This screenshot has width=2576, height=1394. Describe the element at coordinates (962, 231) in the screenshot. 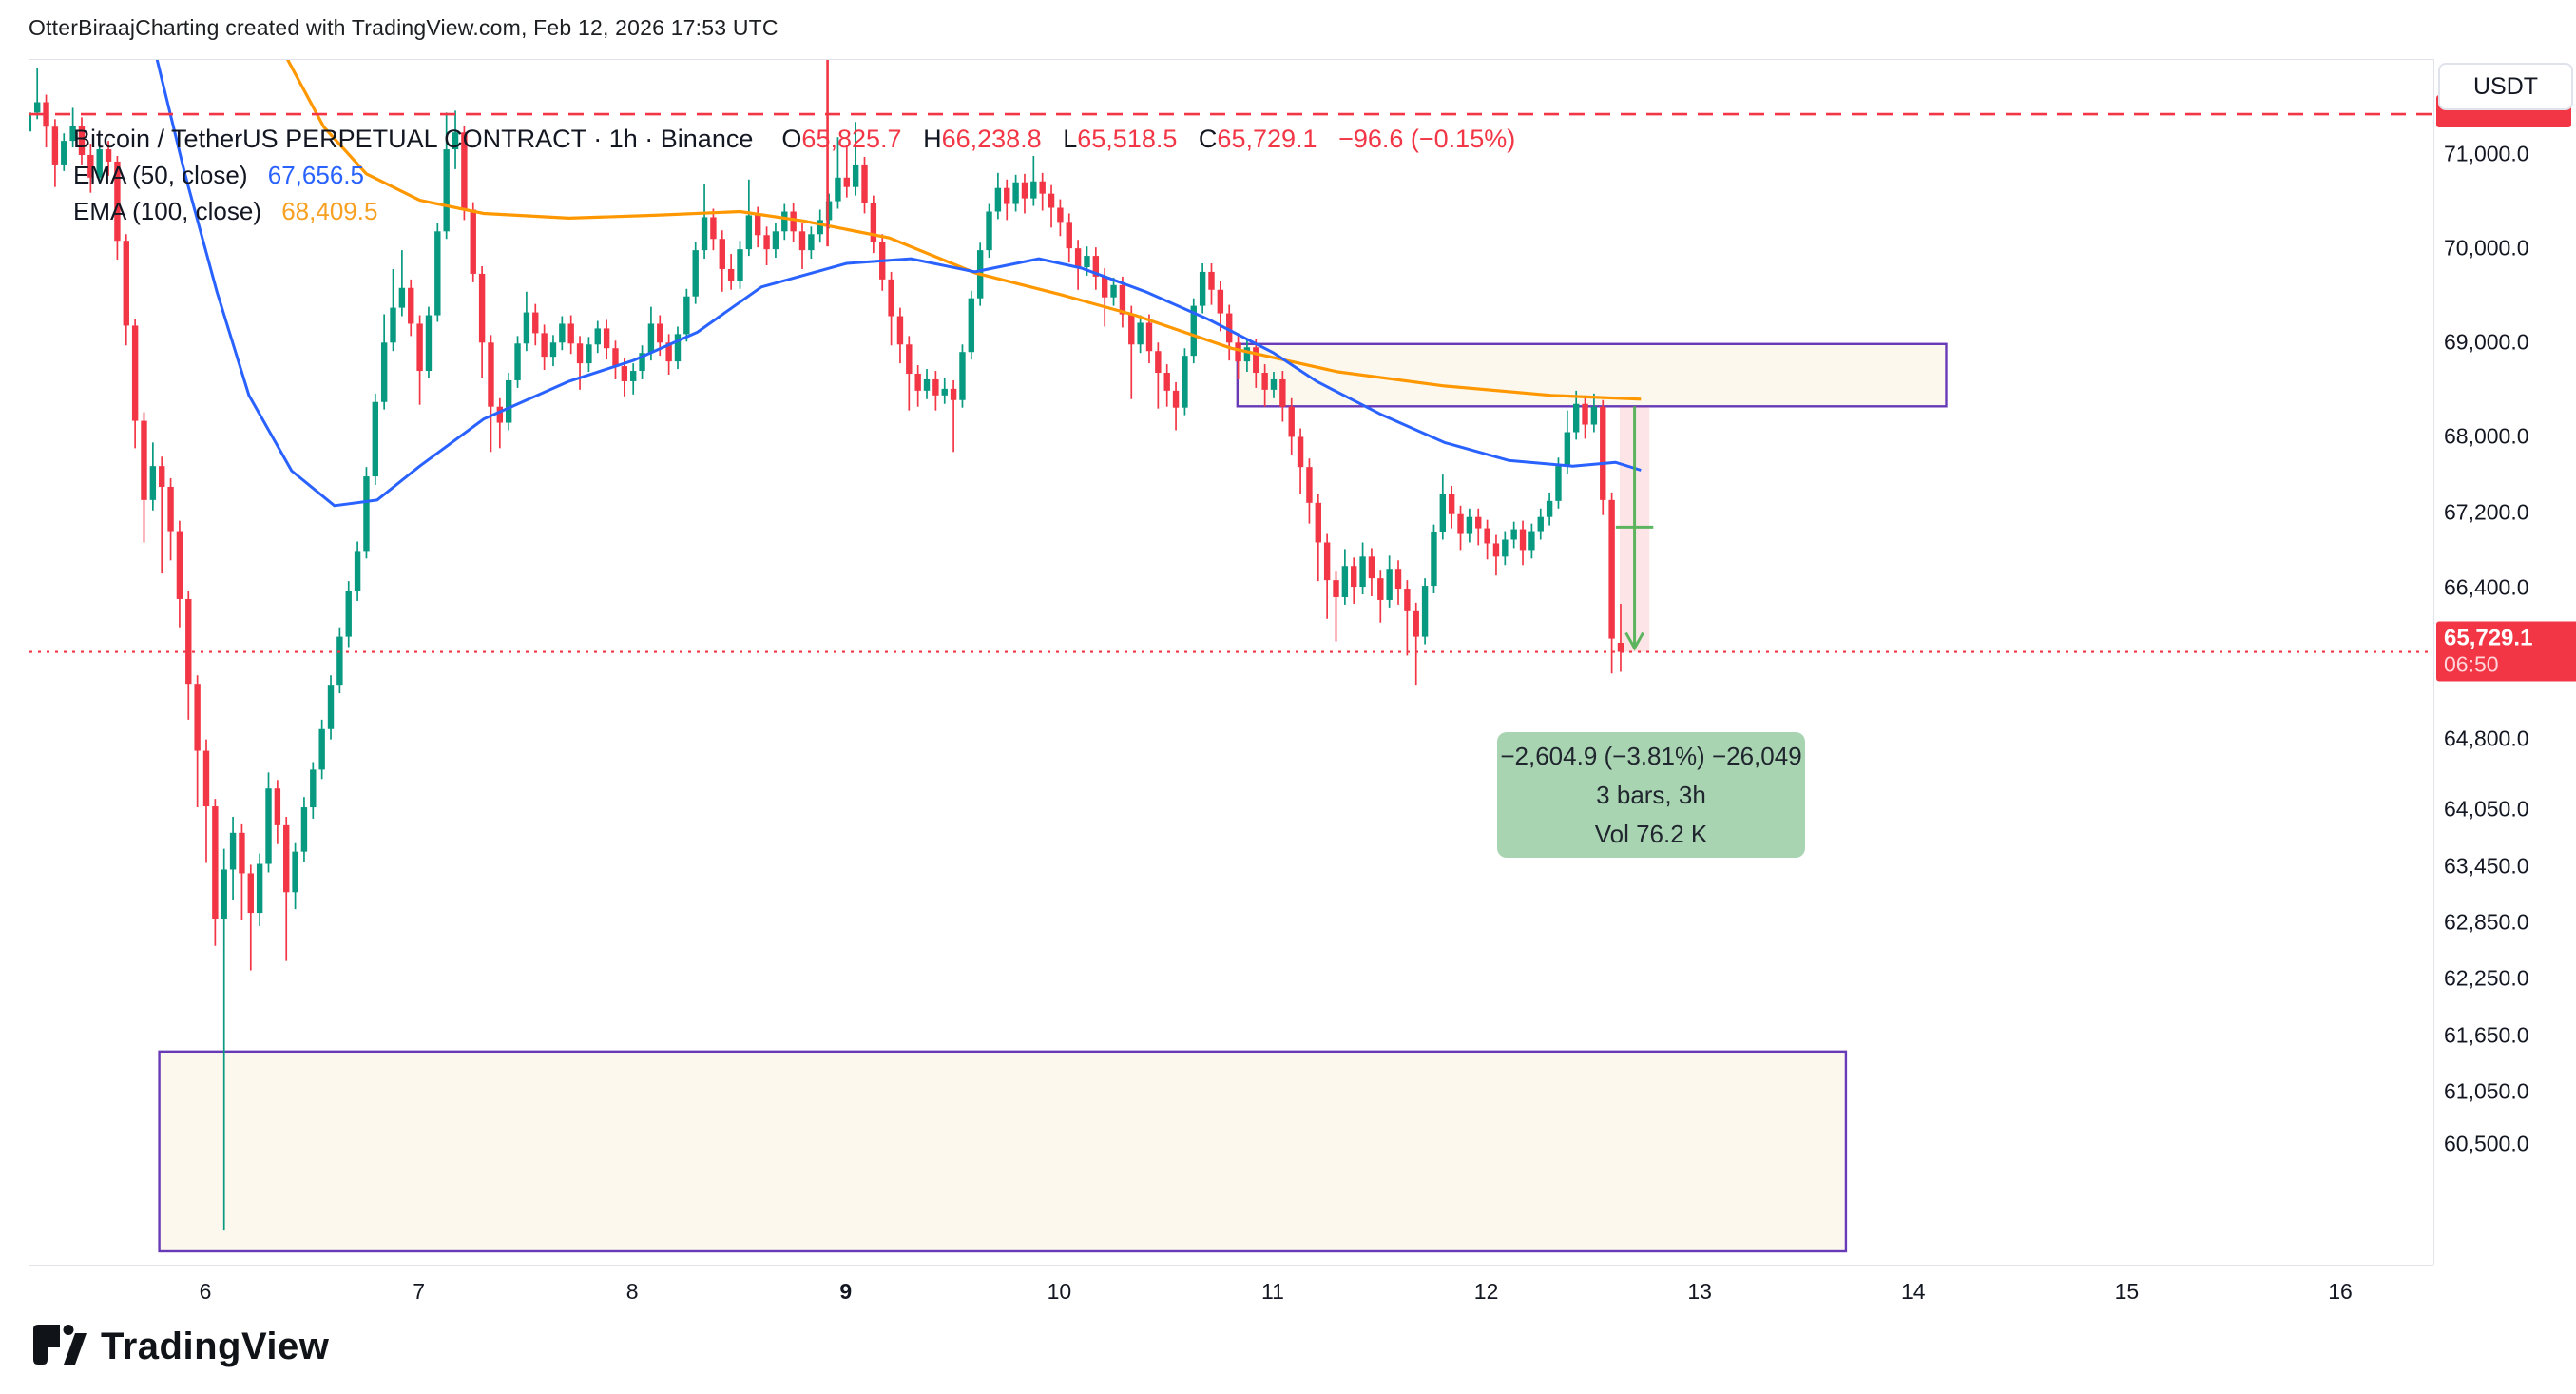

I see `ema100-line` at that location.